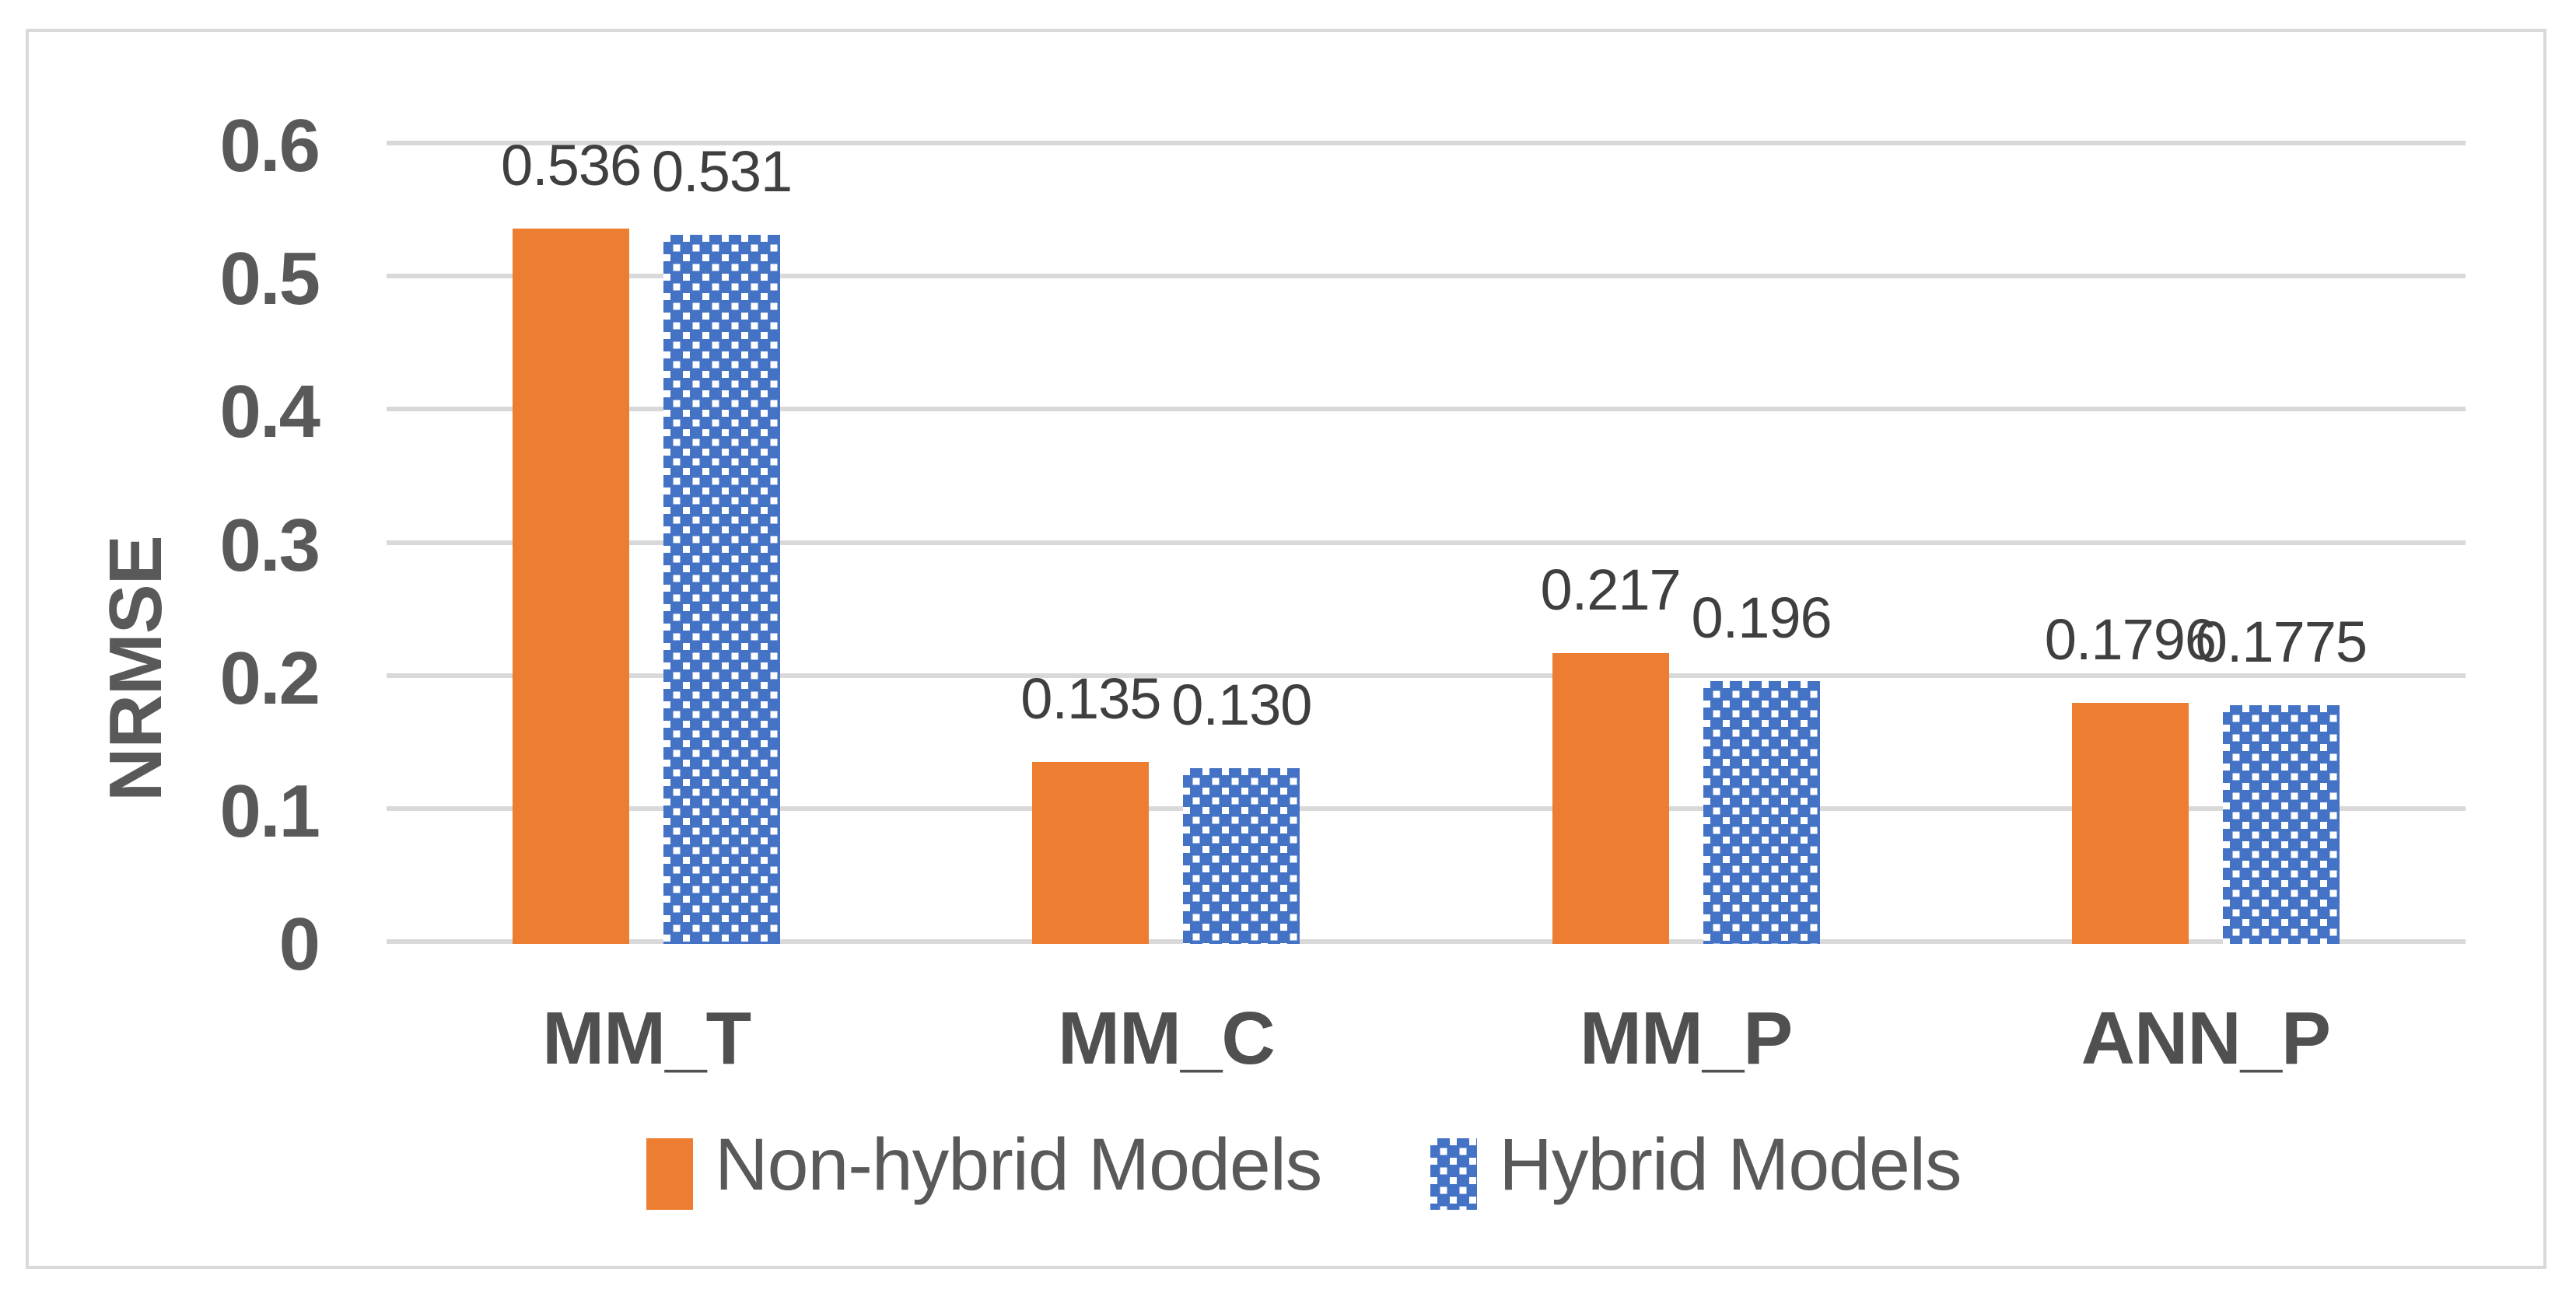  Describe the element at coordinates (269, 811) in the screenshot. I see `y-tick-label: 0.1` at that location.